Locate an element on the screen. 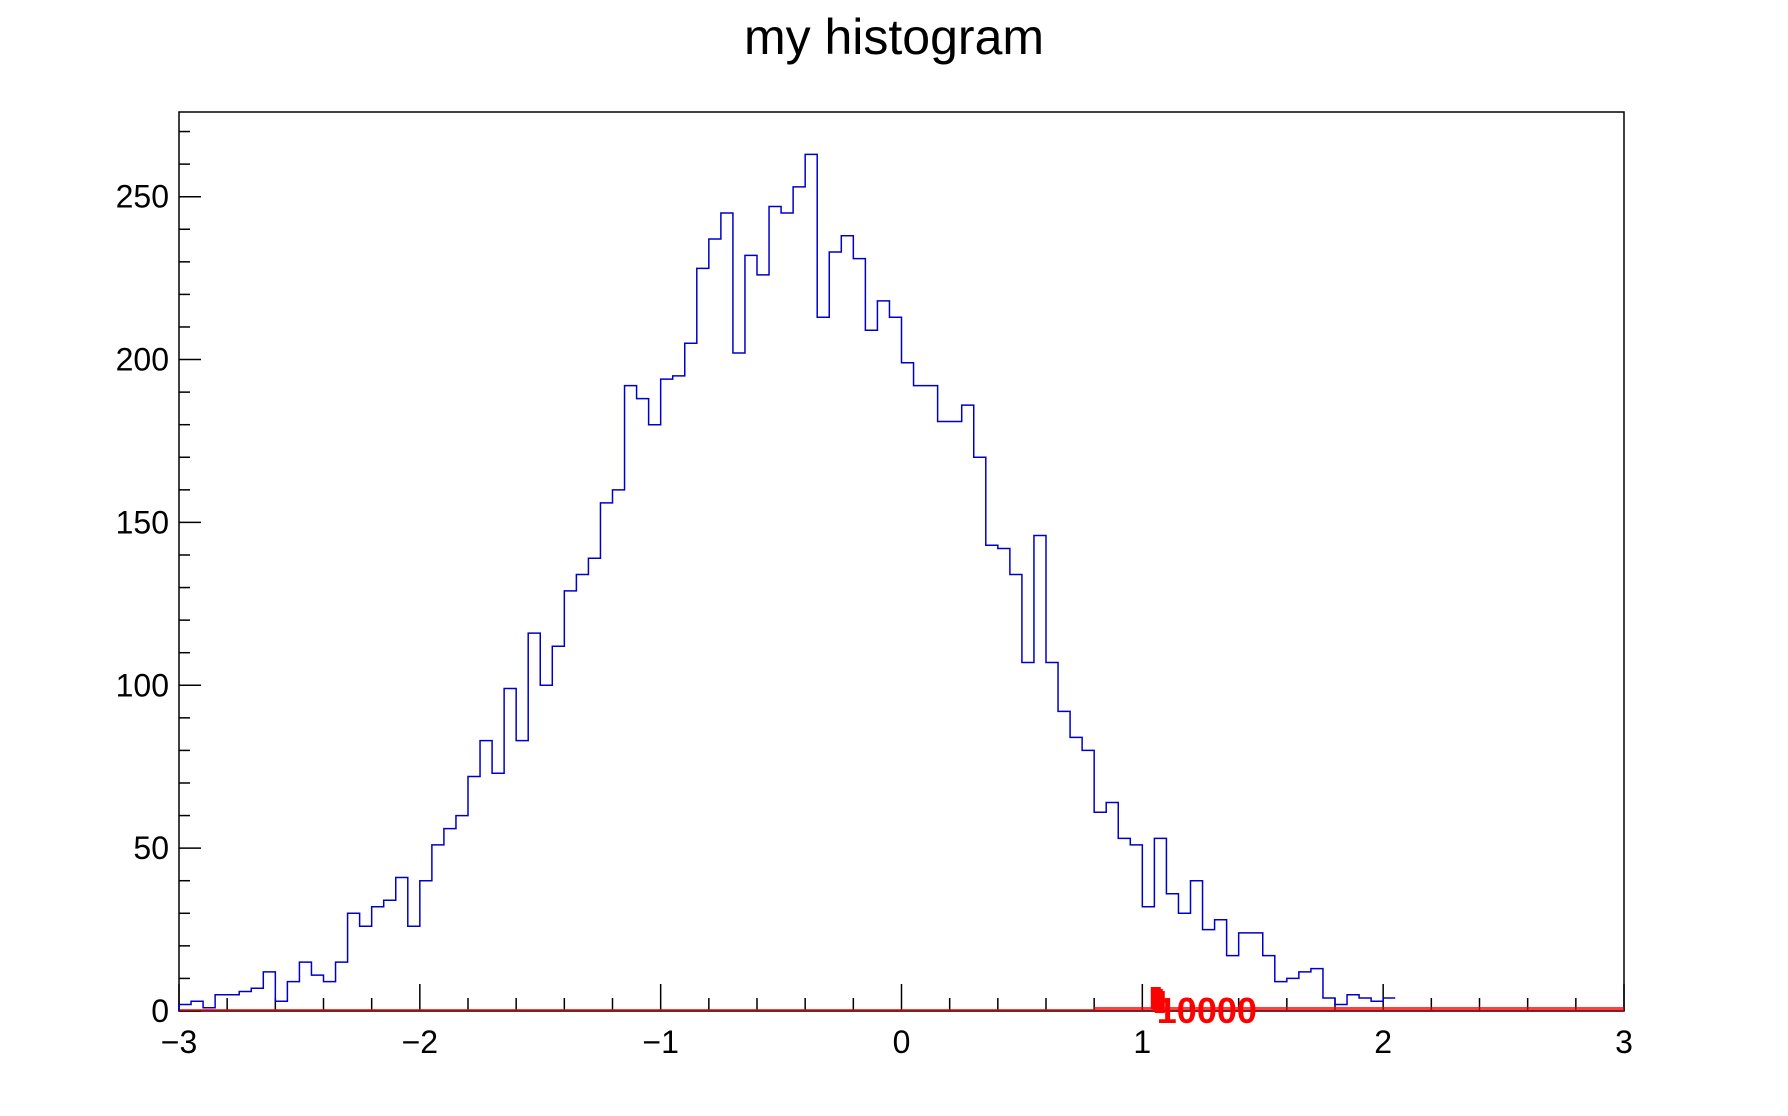  x-tick-label: 1 is located at coordinates (1142, 1042).